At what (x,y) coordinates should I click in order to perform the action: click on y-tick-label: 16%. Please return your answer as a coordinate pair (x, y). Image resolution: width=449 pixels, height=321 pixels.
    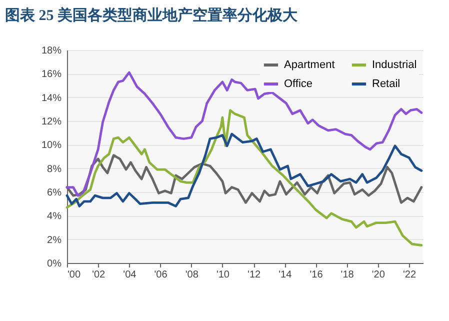
    Looking at the image, I should click on (51, 74).